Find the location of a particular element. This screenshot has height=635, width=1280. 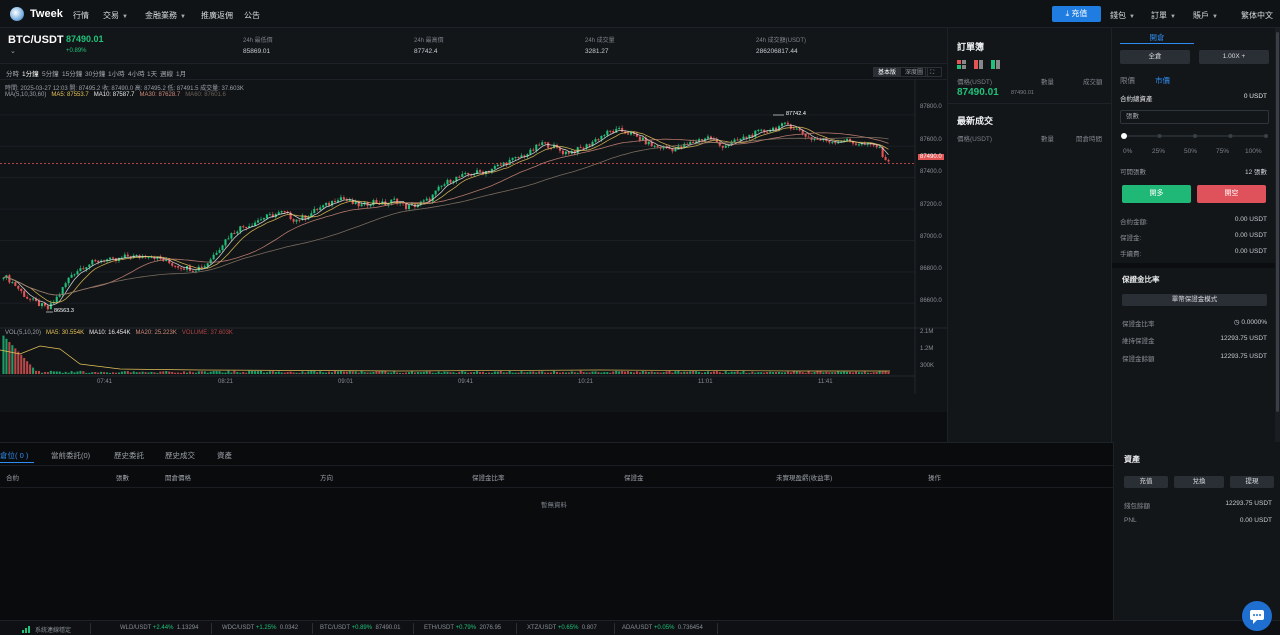

status-ticker: WLD/USDT +2.44% 1.13294 is located at coordinates (159, 628).